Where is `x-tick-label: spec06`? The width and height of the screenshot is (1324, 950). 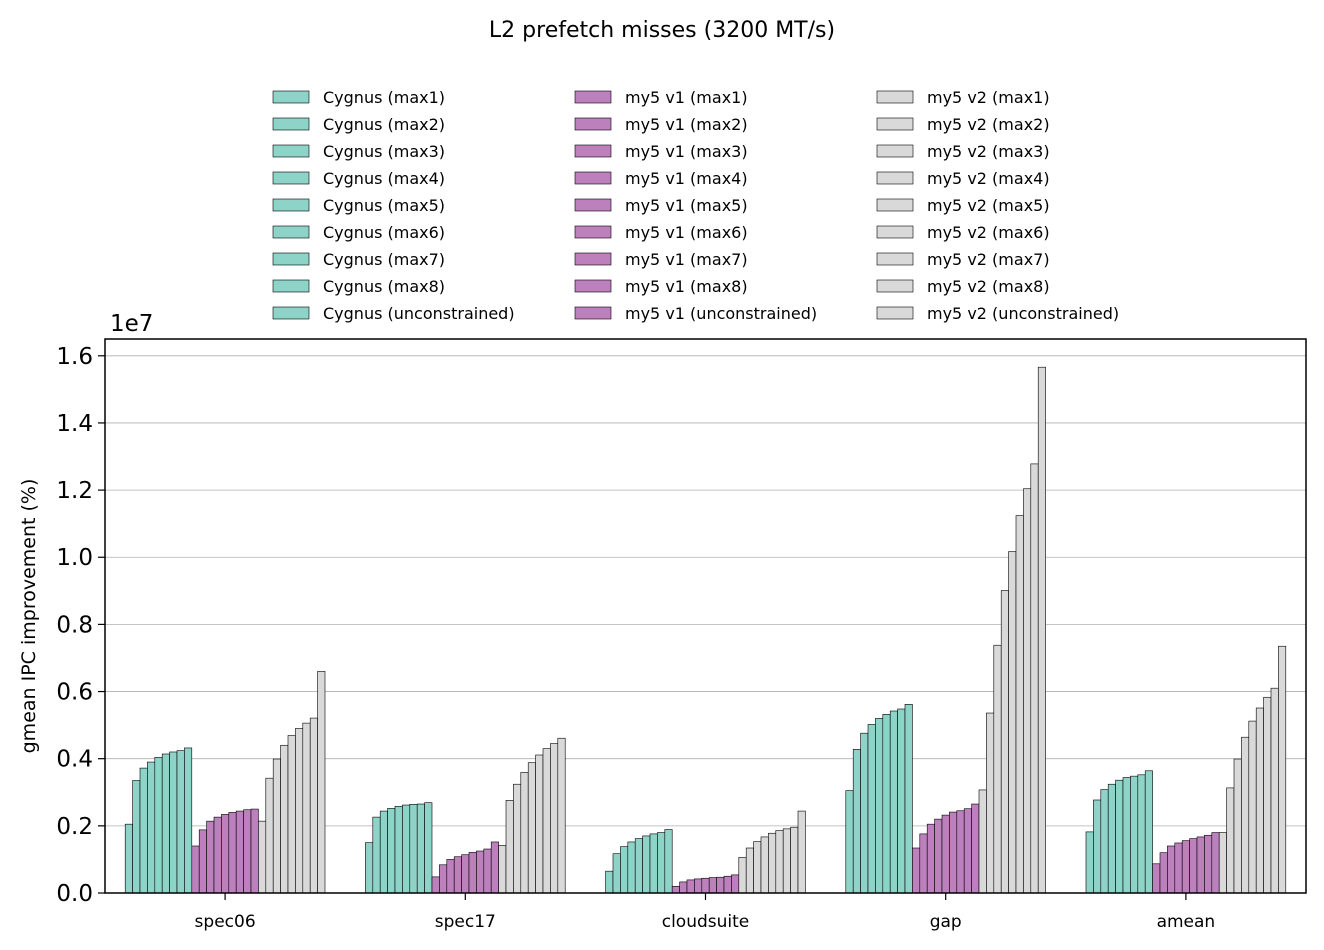 x-tick-label: spec06 is located at coordinates (225, 922).